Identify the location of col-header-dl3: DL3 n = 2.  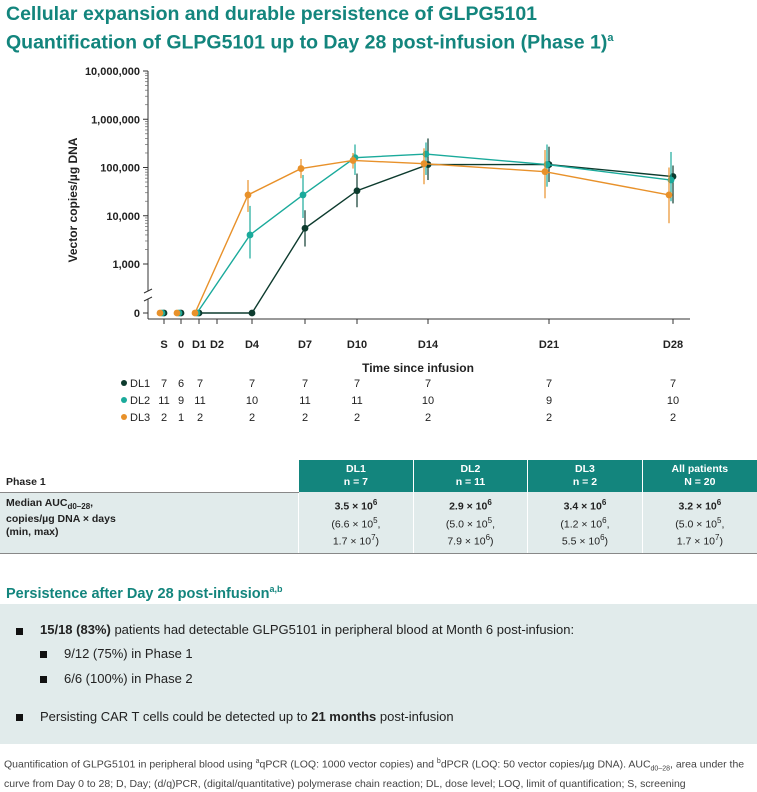
(585, 476).